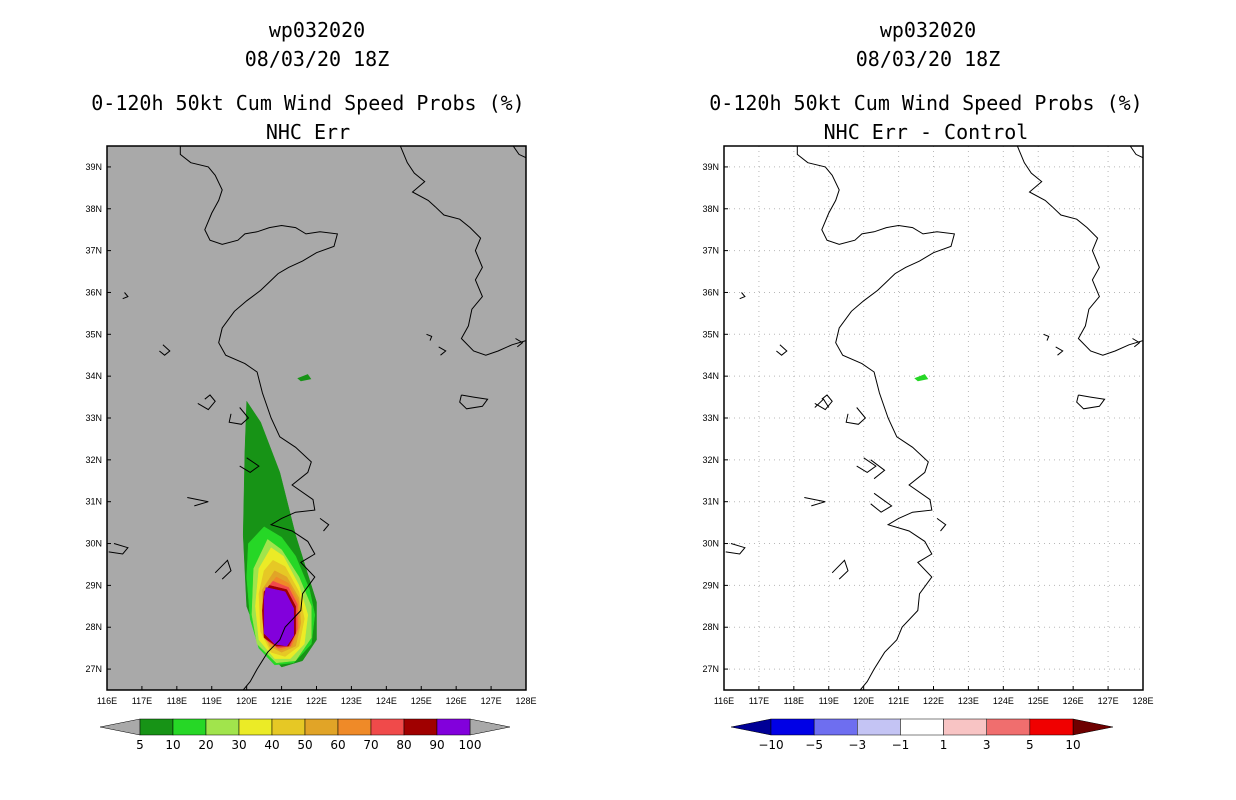 The width and height of the screenshot is (1236, 800). I want to click on x-tick-label: 122E, so click(933, 701).